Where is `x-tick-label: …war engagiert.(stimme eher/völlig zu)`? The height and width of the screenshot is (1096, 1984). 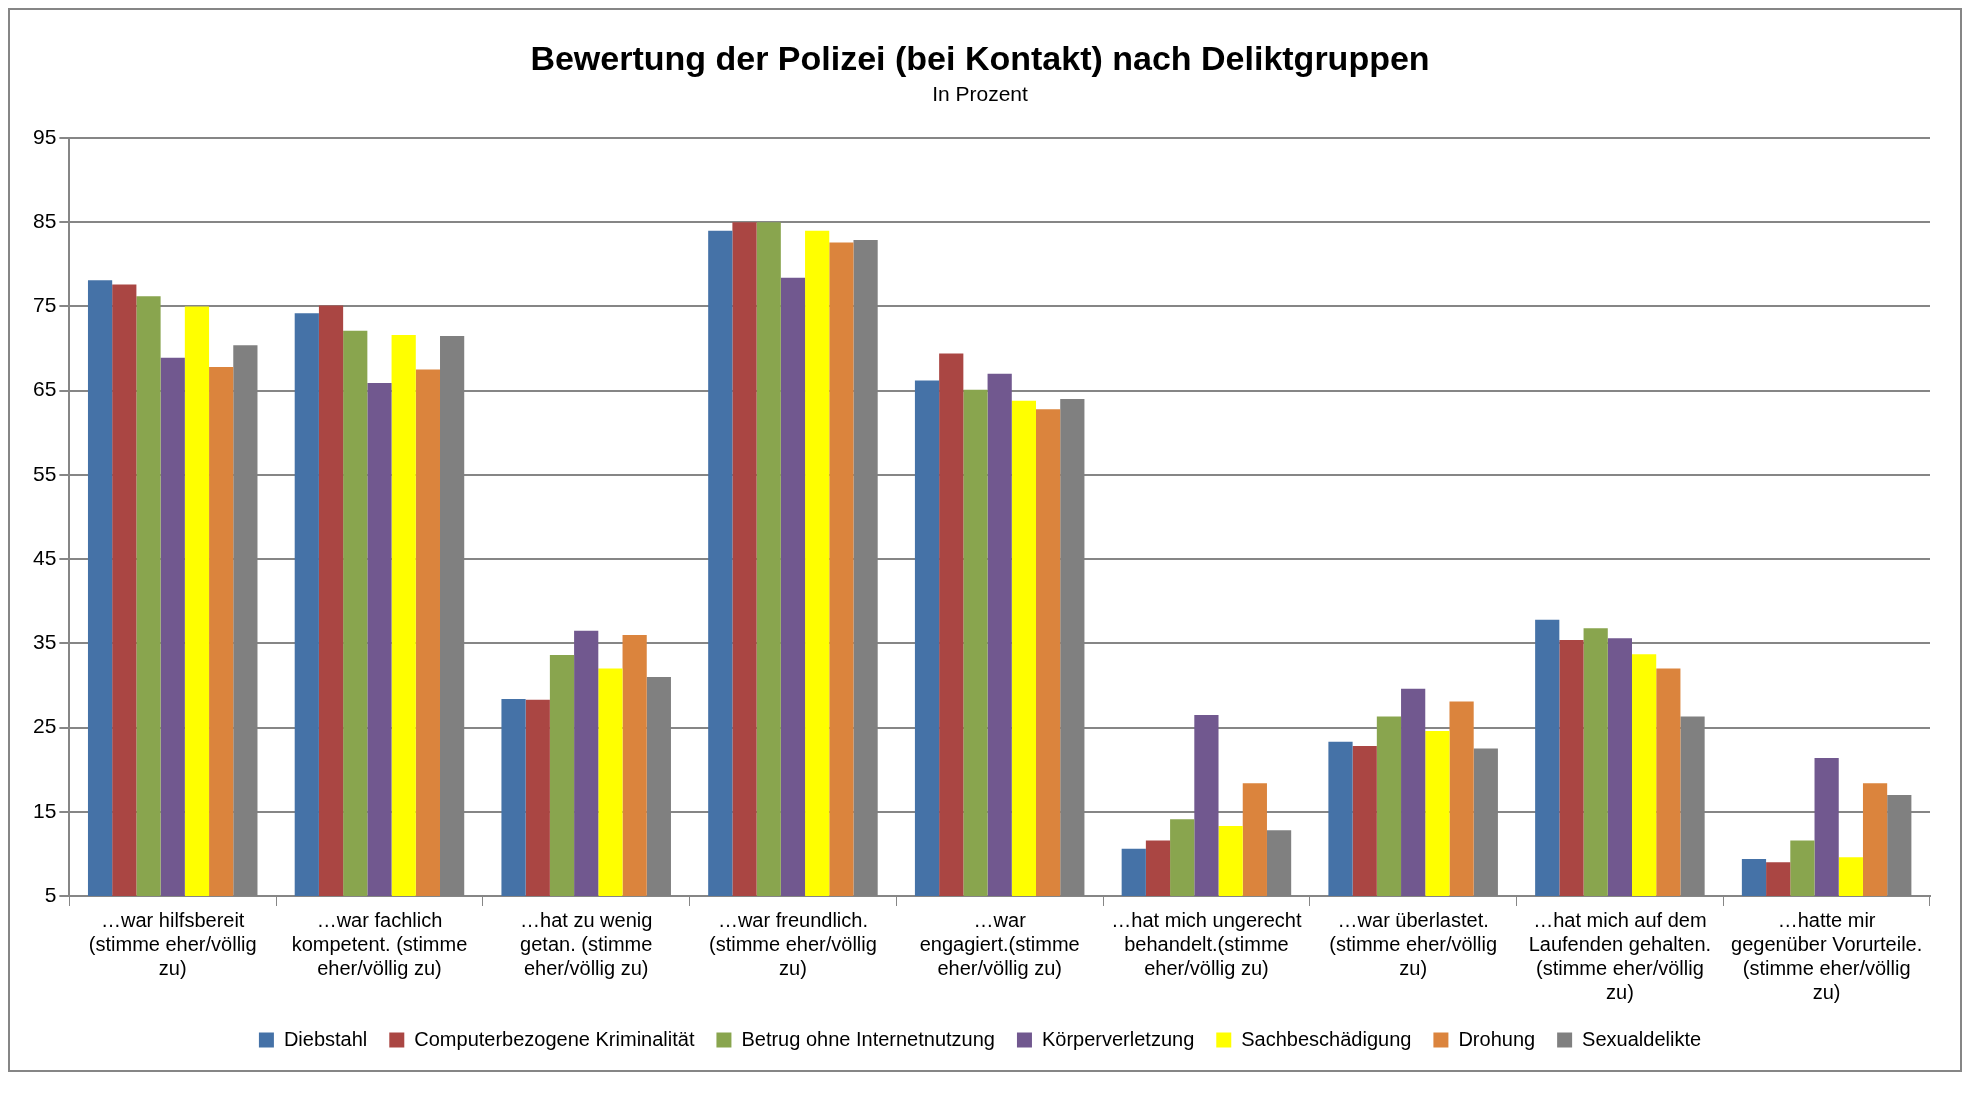 x-tick-label: …war engagiert.(stimme eher/völlig zu) is located at coordinates (999, 943).